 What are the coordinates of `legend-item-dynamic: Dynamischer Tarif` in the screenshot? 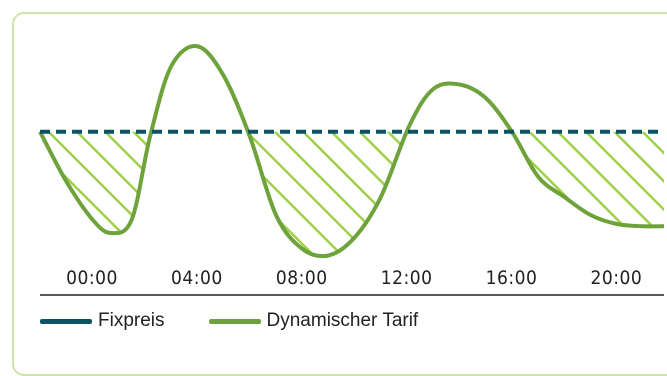 It's located at (313, 321).